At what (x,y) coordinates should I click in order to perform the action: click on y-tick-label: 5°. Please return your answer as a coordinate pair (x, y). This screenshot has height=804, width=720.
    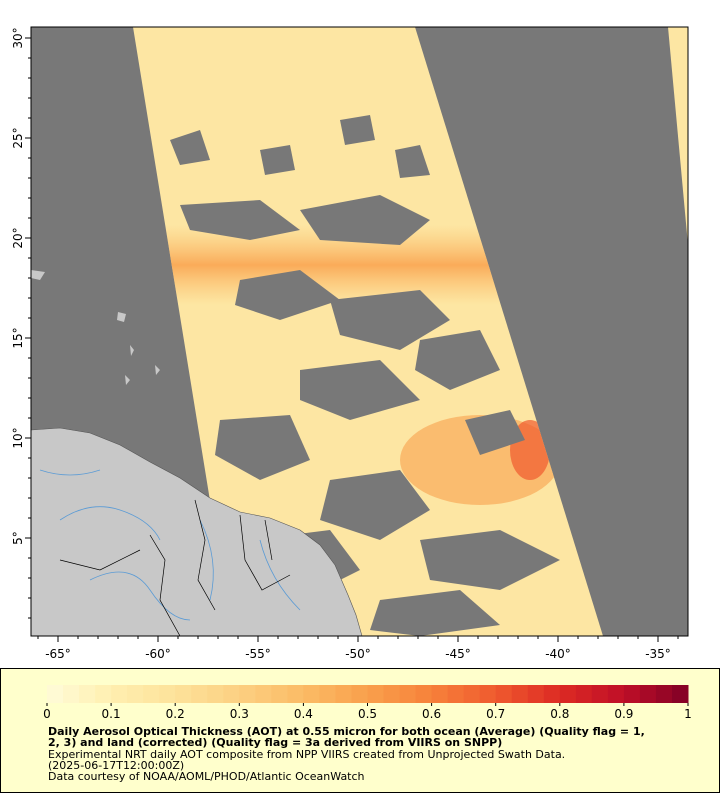
    Looking at the image, I should click on (18, 538).